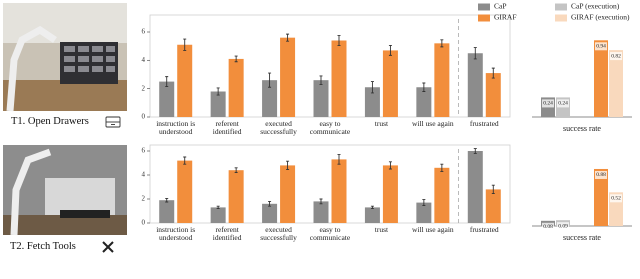 This screenshot has width=640, height=279. What do you see at coordinates (65, 57) in the screenshot?
I see `photo-t1` at bounding box center [65, 57].